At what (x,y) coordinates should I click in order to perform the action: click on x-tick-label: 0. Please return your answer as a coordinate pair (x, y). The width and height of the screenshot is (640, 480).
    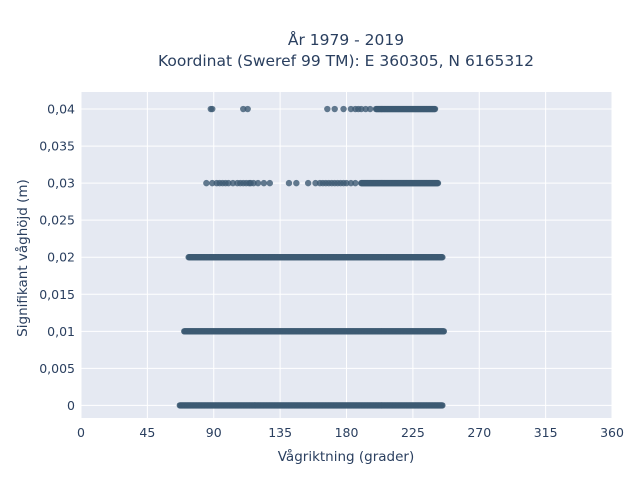
    Looking at the image, I should click on (81, 432).